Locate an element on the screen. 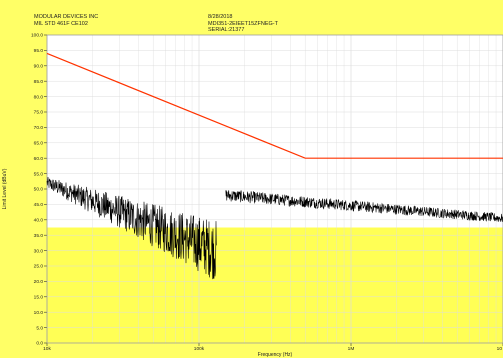 This screenshot has width=503, height=358. y-tick-label: 95.0 is located at coordinates (39, 51).